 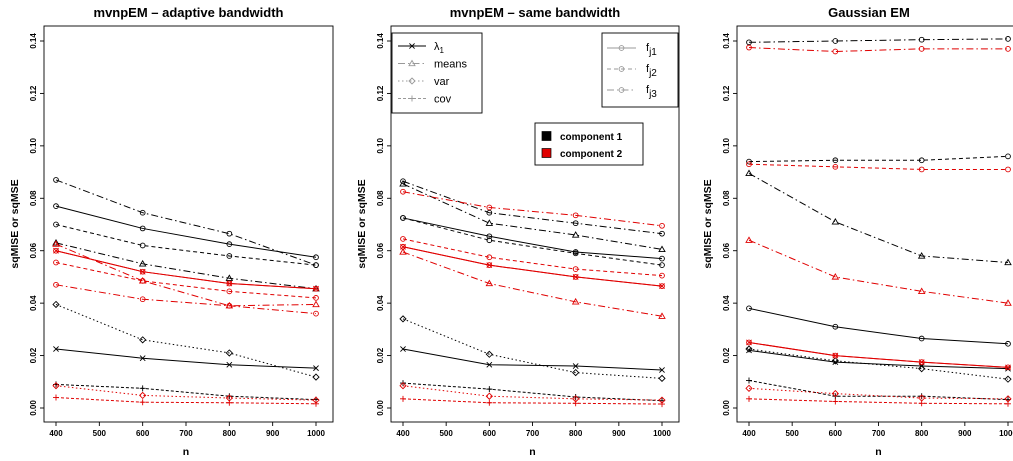 I want to click on series-c1-lambda, so click(x=186, y=359).